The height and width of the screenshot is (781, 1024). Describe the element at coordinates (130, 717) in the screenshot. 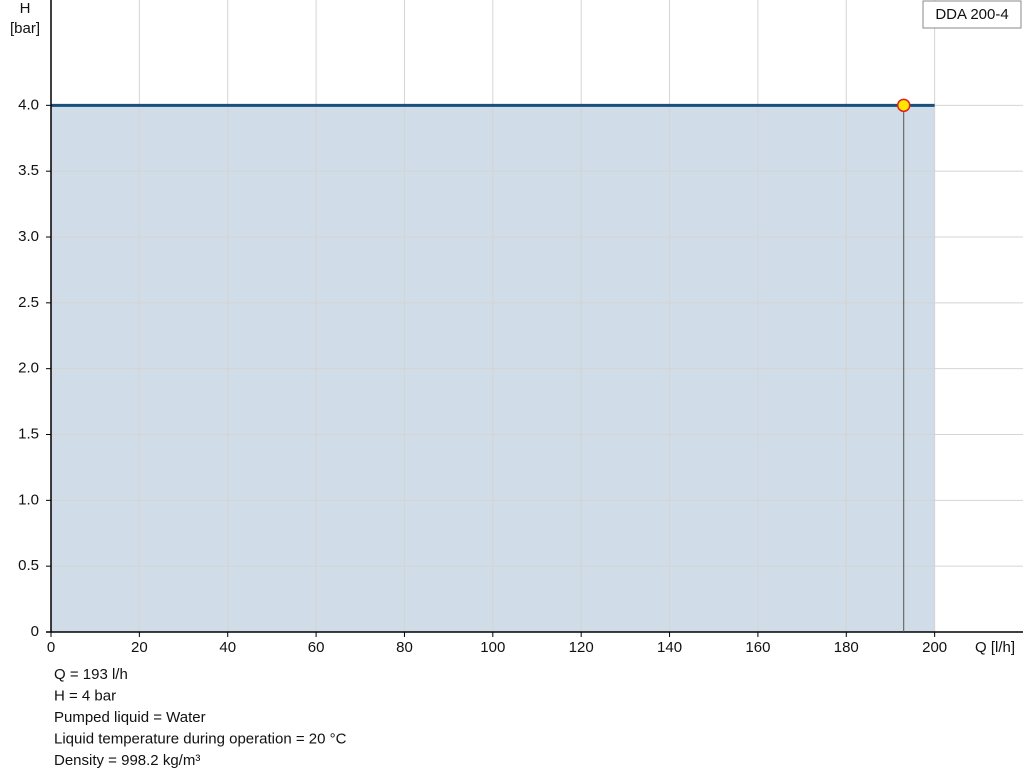

I see `note: Pumped liquid = Water` at that location.